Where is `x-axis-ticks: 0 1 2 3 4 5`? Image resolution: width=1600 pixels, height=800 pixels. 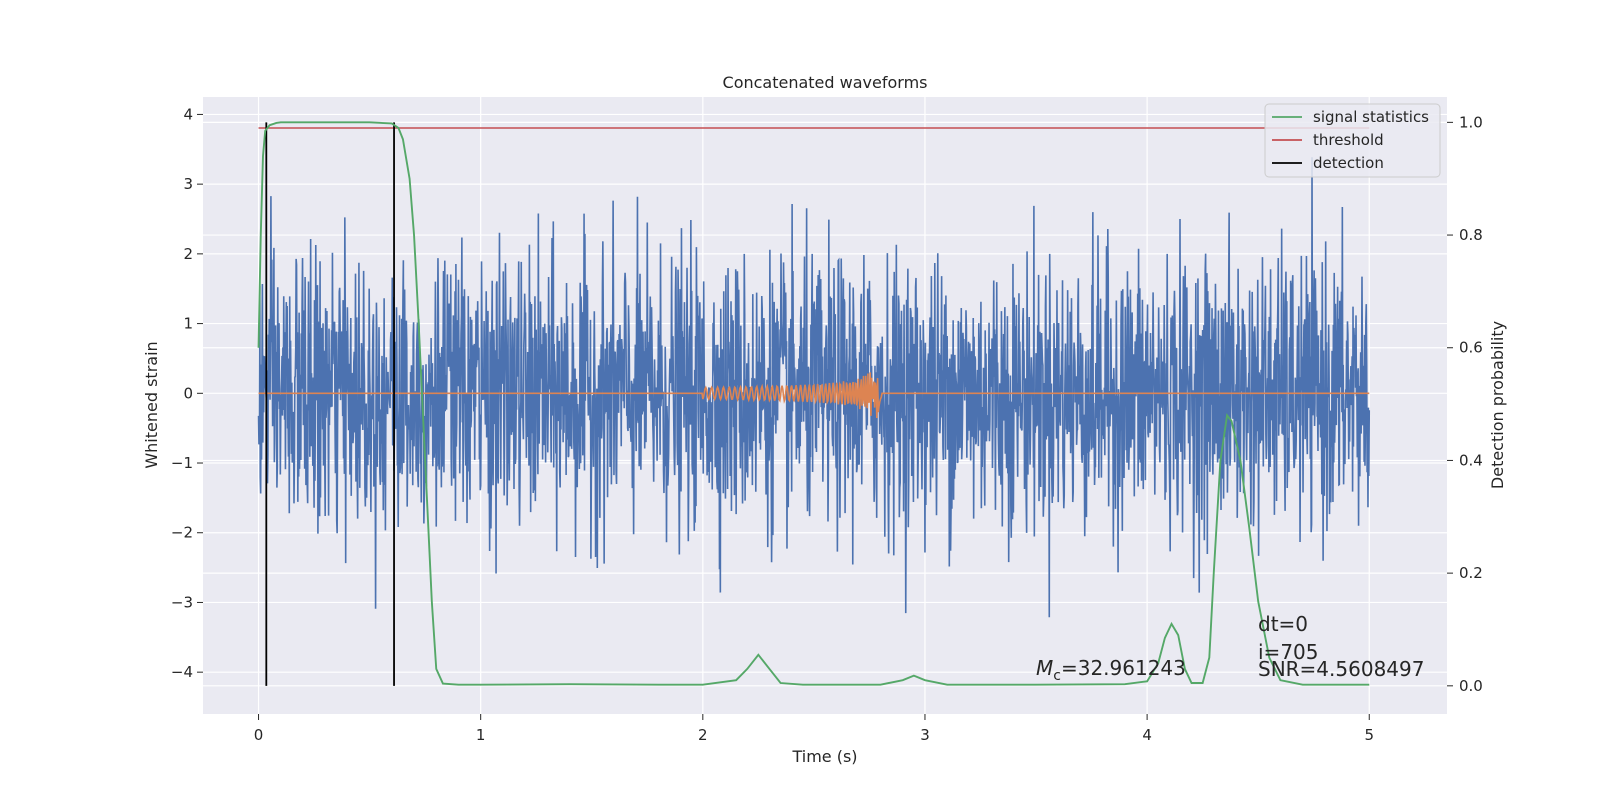
x-axis-ticks: 0 1 2 3 4 5 is located at coordinates (814, 729).